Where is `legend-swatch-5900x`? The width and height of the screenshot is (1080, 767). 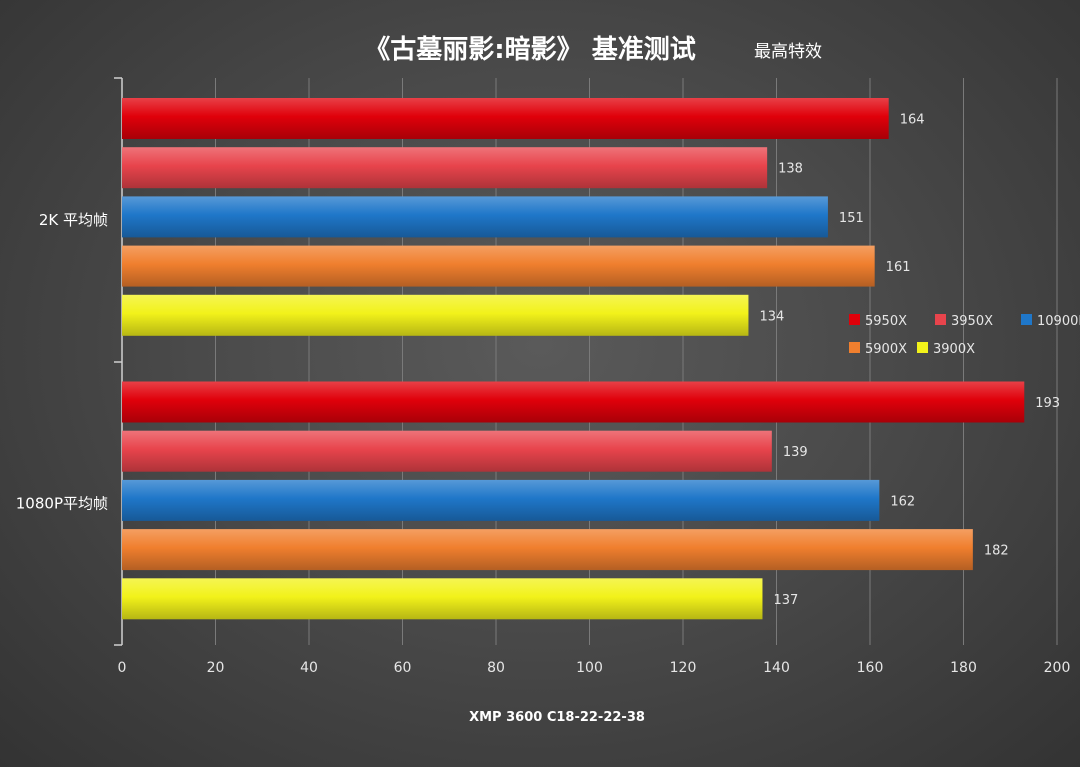
legend-swatch-5900x is located at coordinates (854, 347).